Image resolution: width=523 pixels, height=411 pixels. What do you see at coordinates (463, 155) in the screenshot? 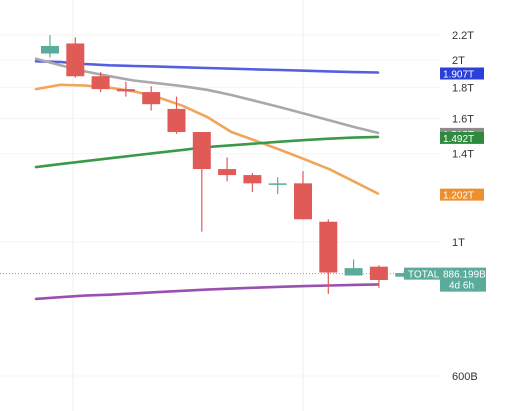
I see `y-tick-label: 1.4T` at bounding box center [463, 155].